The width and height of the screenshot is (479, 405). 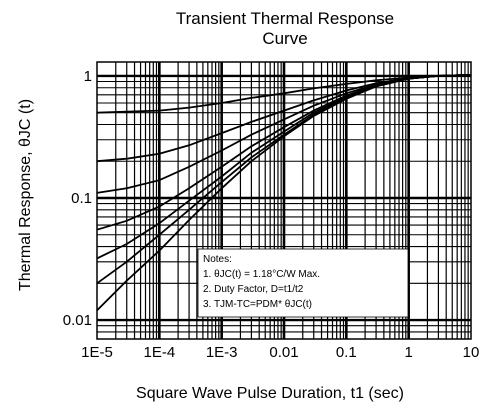 I want to click on y-axis-label: Thermal Response, θJC (t), so click(x=25, y=195).